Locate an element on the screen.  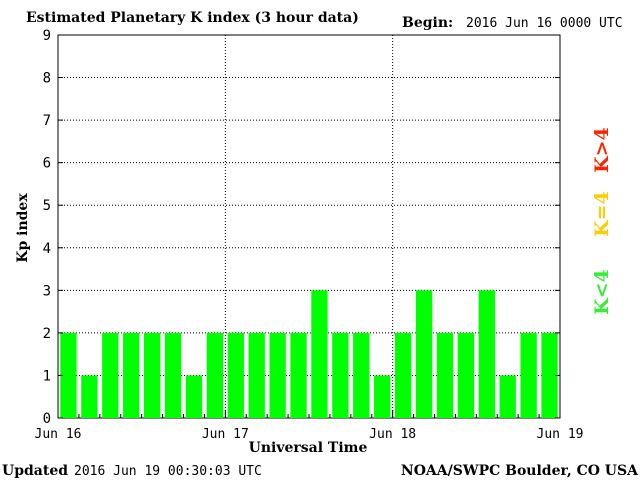
x-axis: Jun 16 Jun 17 Jun 18 Jun 19 is located at coordinates (309, 426).